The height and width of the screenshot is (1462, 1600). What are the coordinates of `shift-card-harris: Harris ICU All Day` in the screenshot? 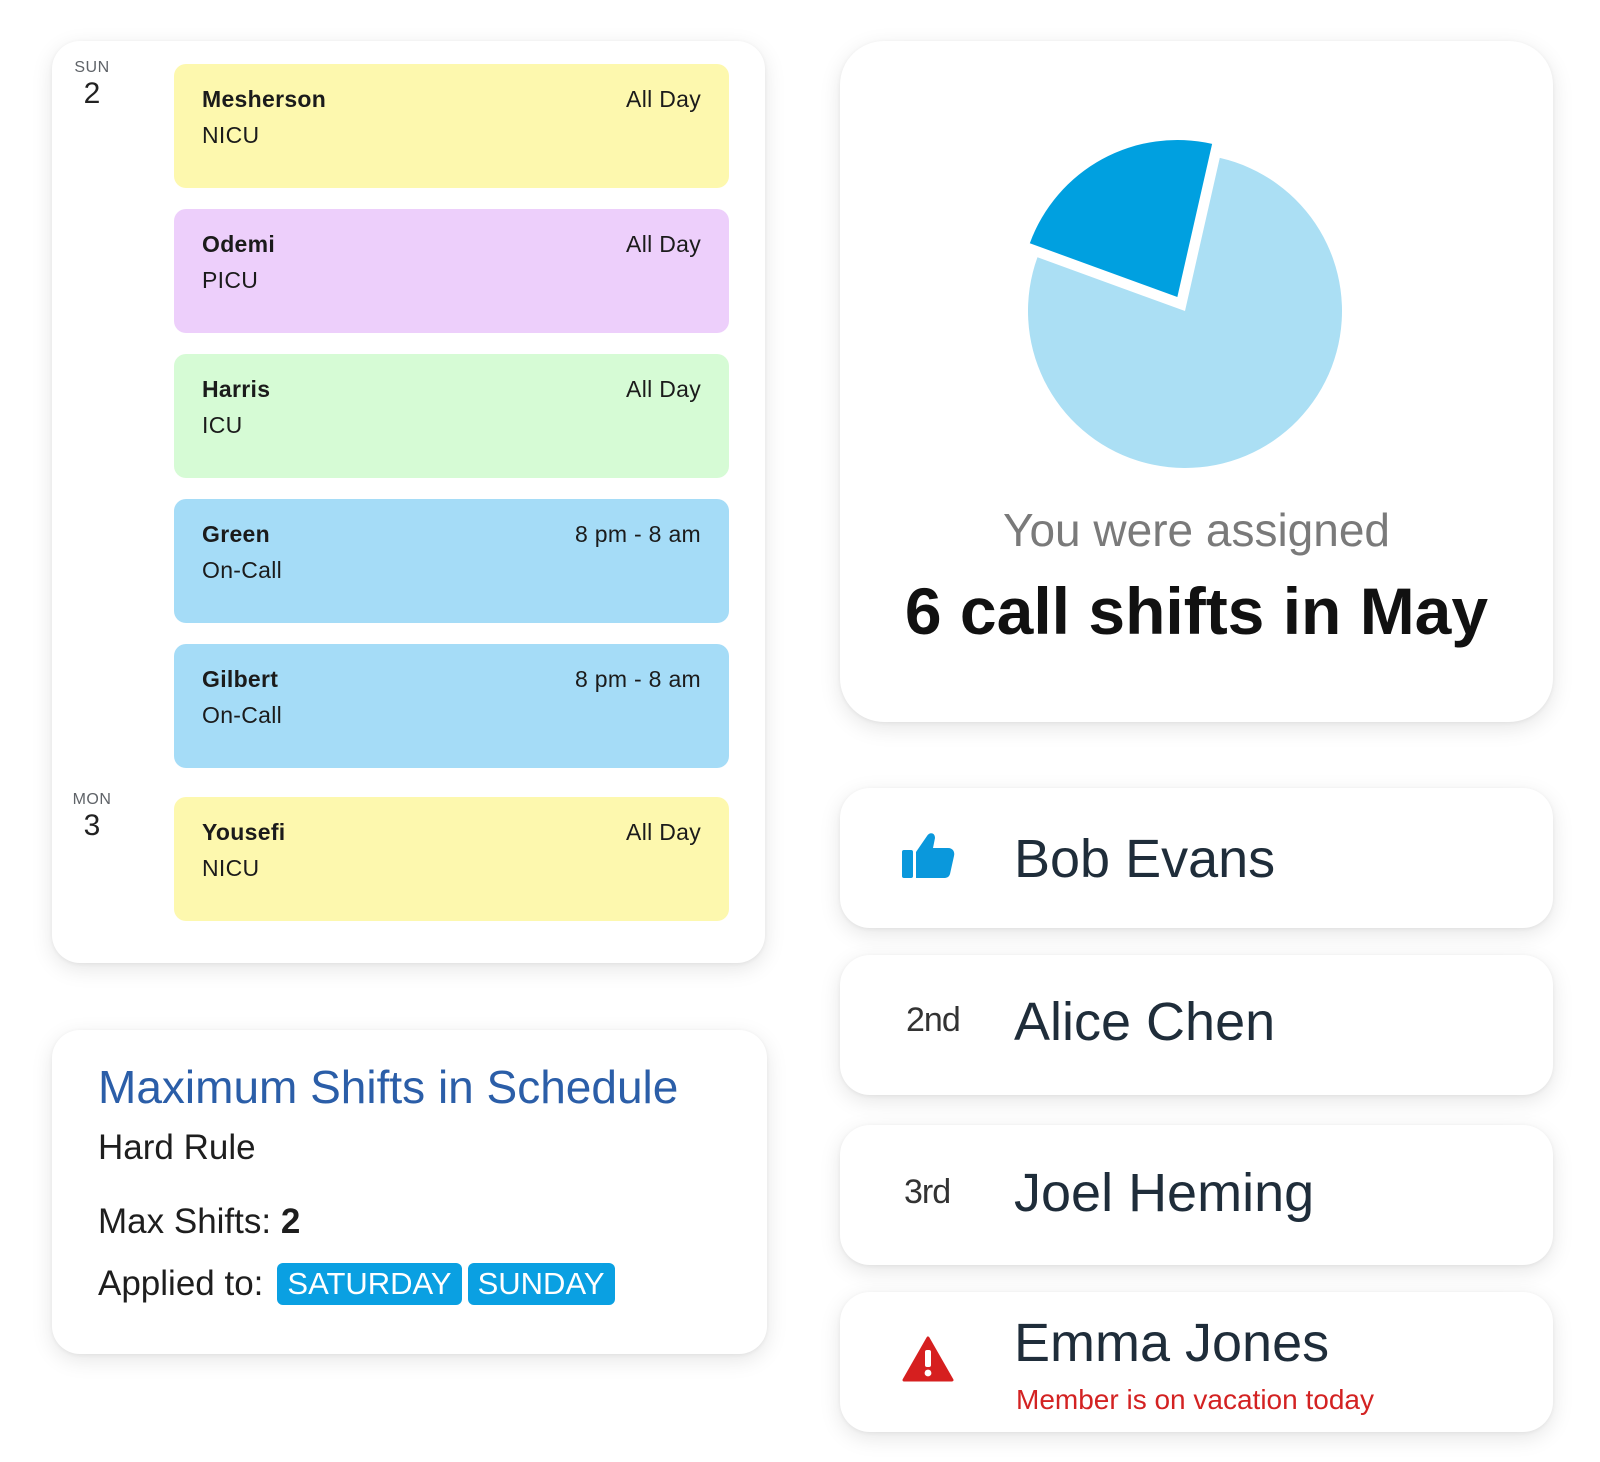 It's located at (451, 416).